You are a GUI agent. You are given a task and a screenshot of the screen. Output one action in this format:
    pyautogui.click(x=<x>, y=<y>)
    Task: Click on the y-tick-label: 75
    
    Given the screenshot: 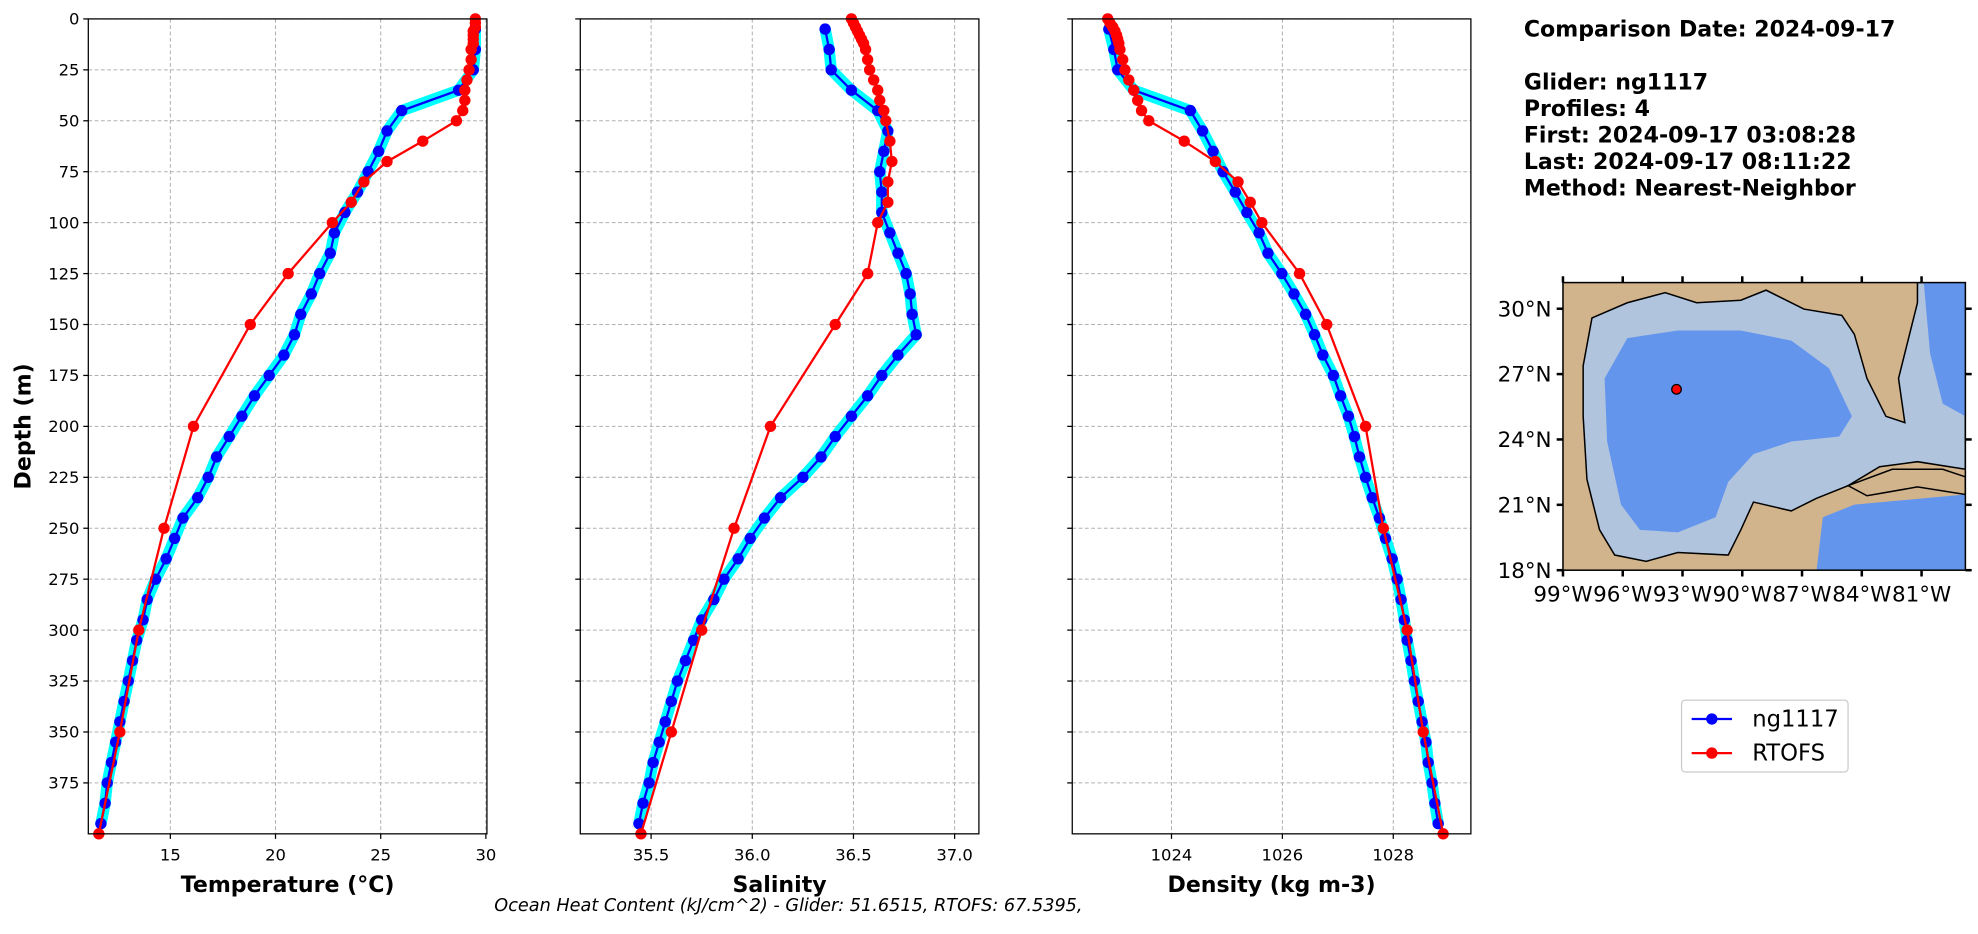 What is the action you would take?
    pyautogui.click(x=69, y=171)
    